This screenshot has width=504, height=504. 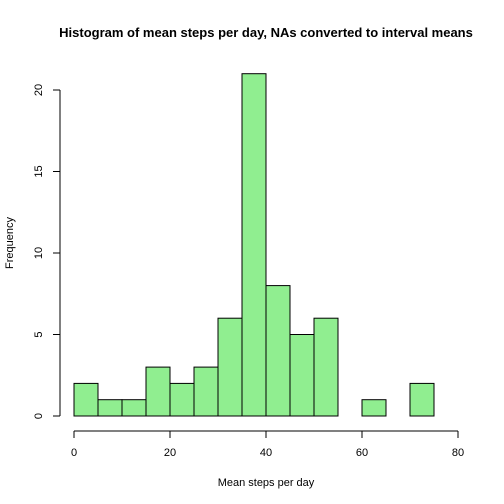 What do you see at coordinates (266, 483) in the screenshot?
I see `x-axis-label: Mean steps per day` at bounding box center [266, 483].